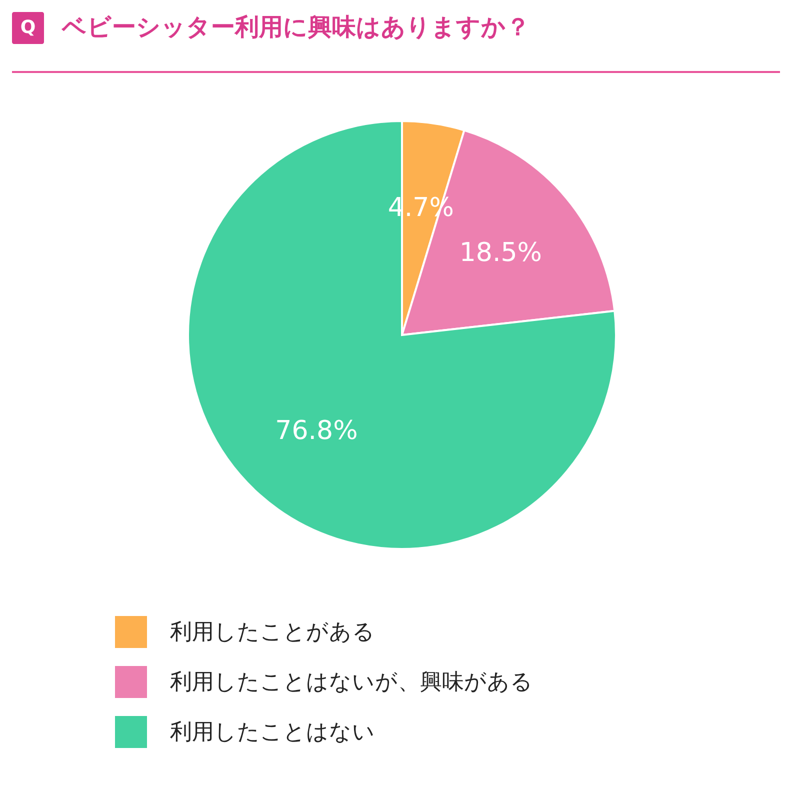 The image size is (800, 787). Describe the element at coordinates (272, 732) in the screenshot. I see `legend-label: 利用したことはない` at that location.